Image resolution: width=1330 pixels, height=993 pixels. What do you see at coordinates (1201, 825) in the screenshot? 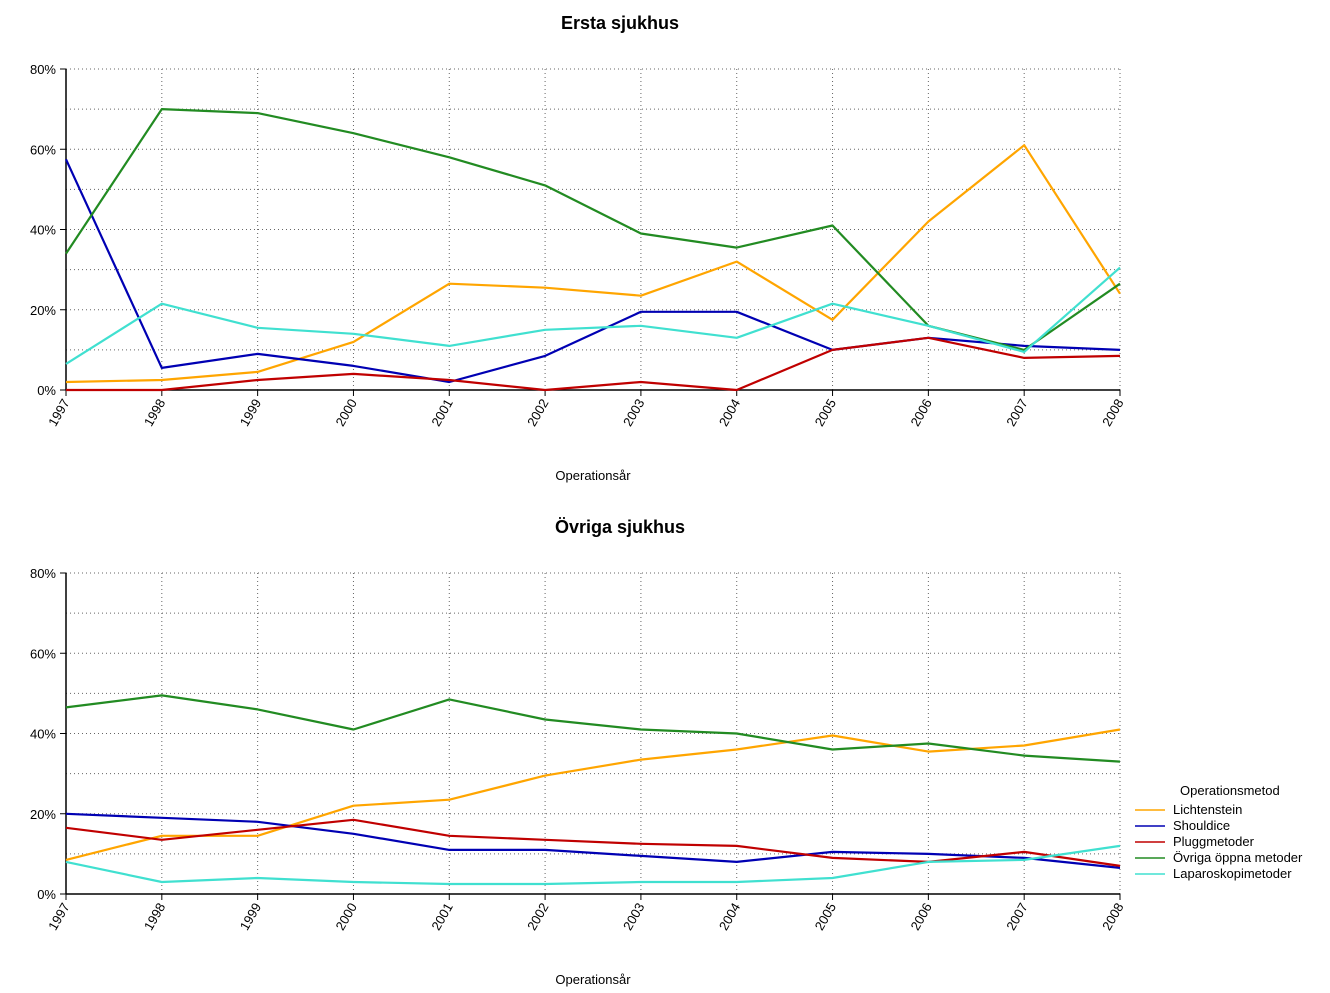
I see `legend-entry: Shouldice` at bounding box center [1201, 825].